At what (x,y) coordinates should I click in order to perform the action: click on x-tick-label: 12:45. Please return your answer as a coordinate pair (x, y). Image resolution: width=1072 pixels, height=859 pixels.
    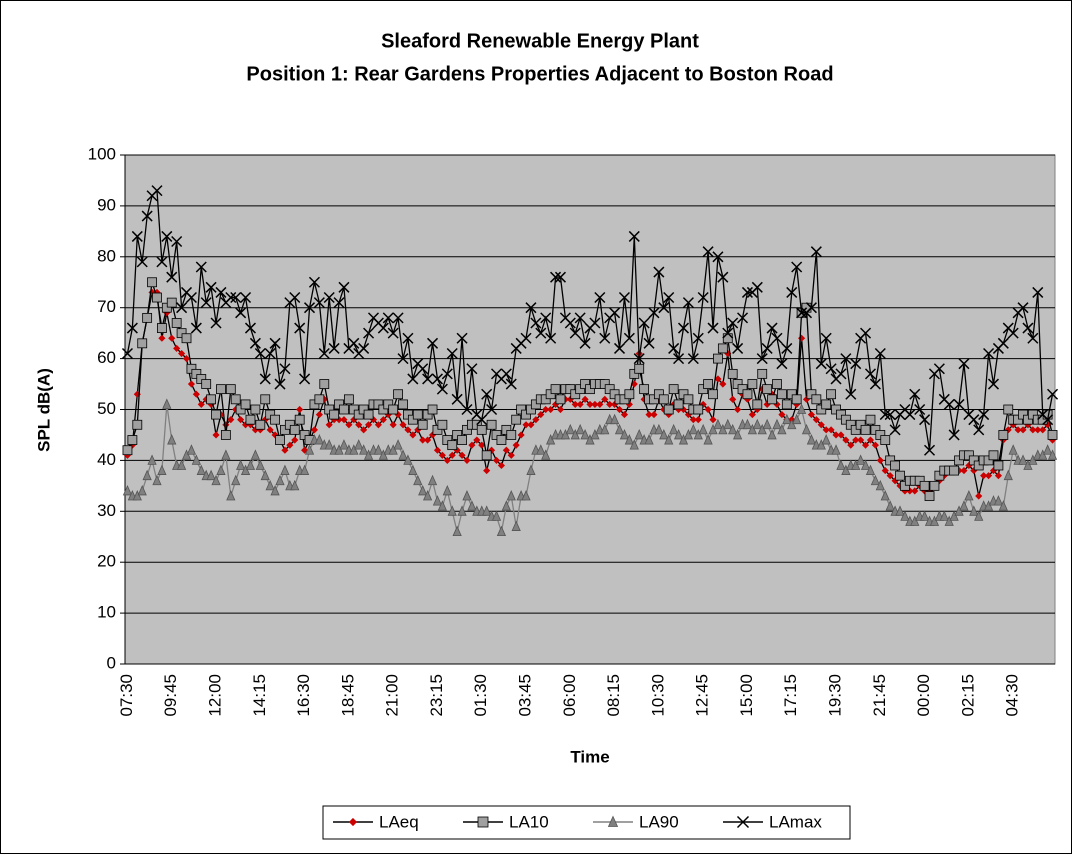
    Looking at the image, I should click on (702, 695).